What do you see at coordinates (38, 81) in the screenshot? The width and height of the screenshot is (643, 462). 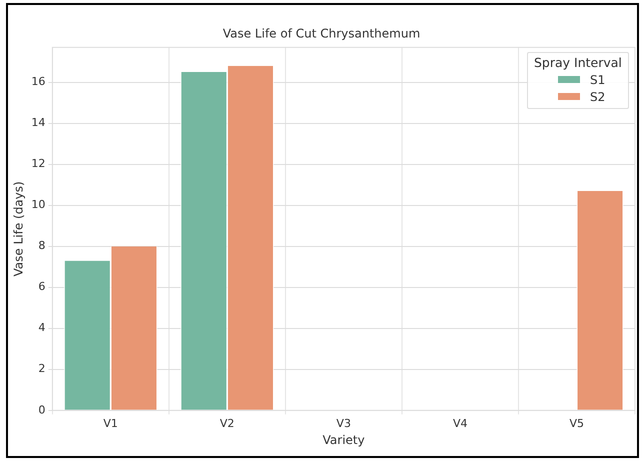 I see `y-tick-label: 16` at bounding box center [38, 81].